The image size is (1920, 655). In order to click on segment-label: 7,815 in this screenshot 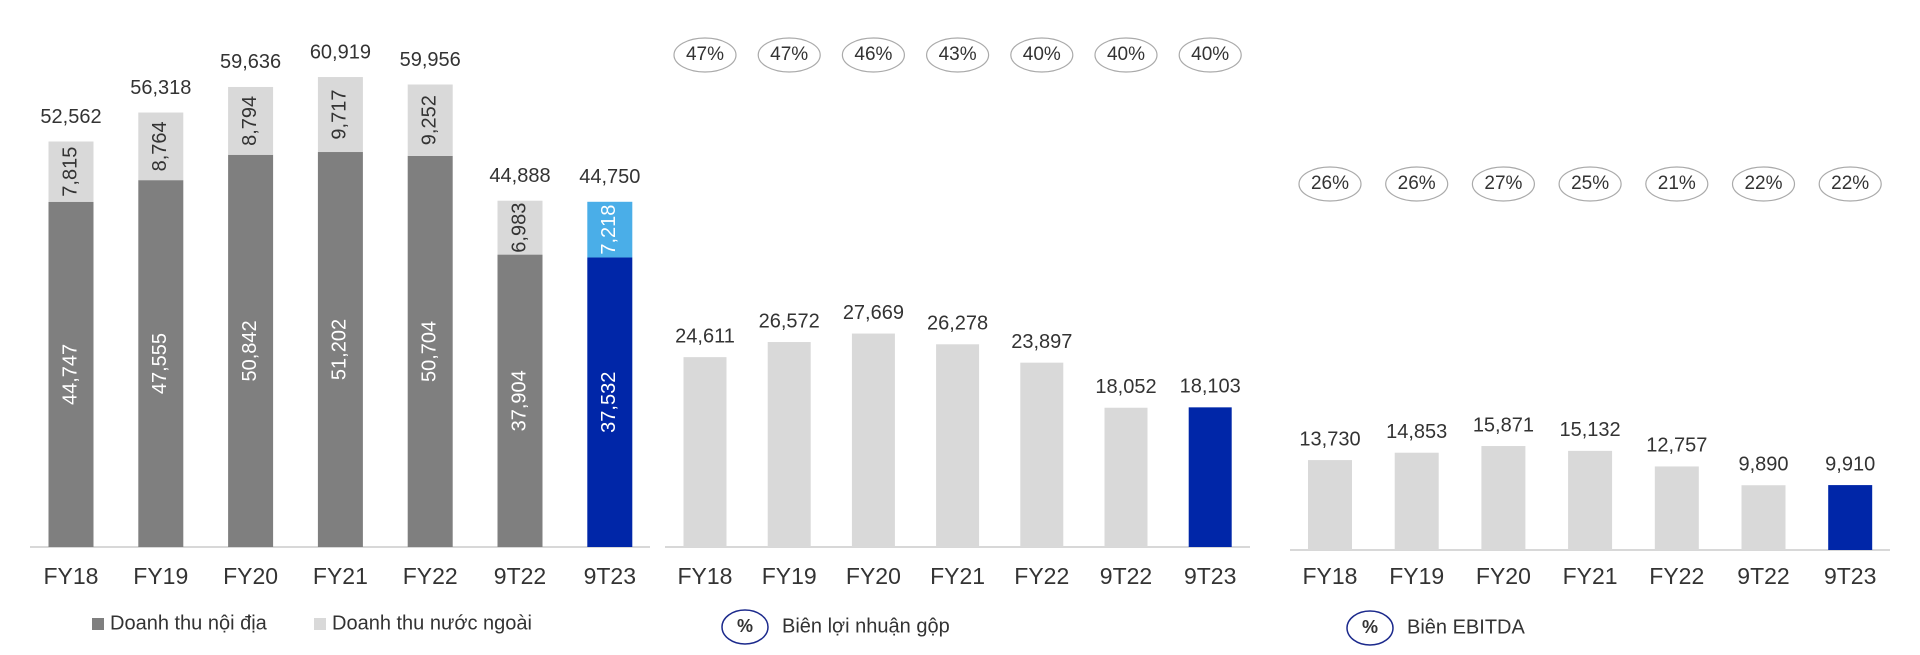, I will do `click(70, 172)`.